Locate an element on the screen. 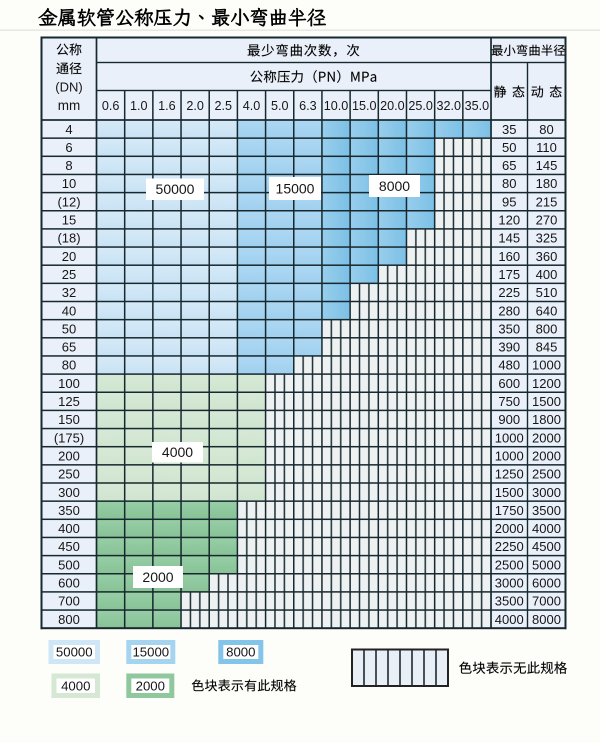 This screenshot has height=748, width=600. svg-text: 150 is located at coordinates (69, 419).